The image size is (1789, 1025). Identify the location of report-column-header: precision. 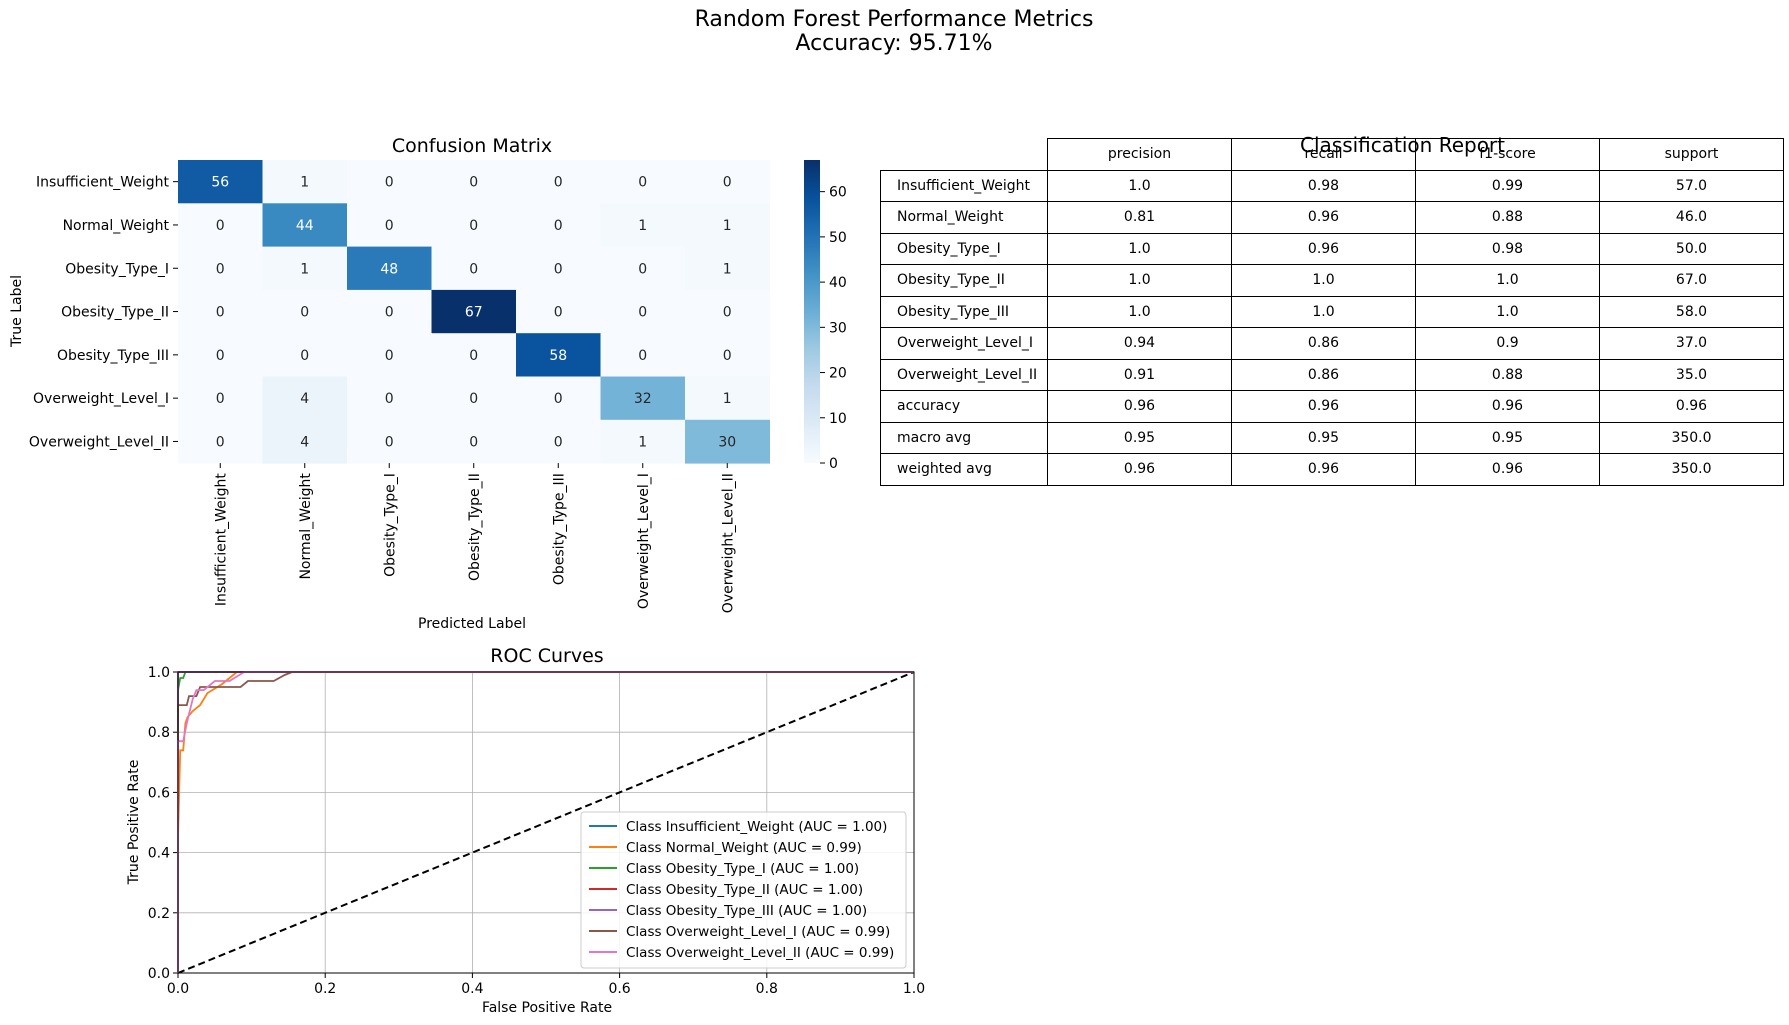
(1139, 154).